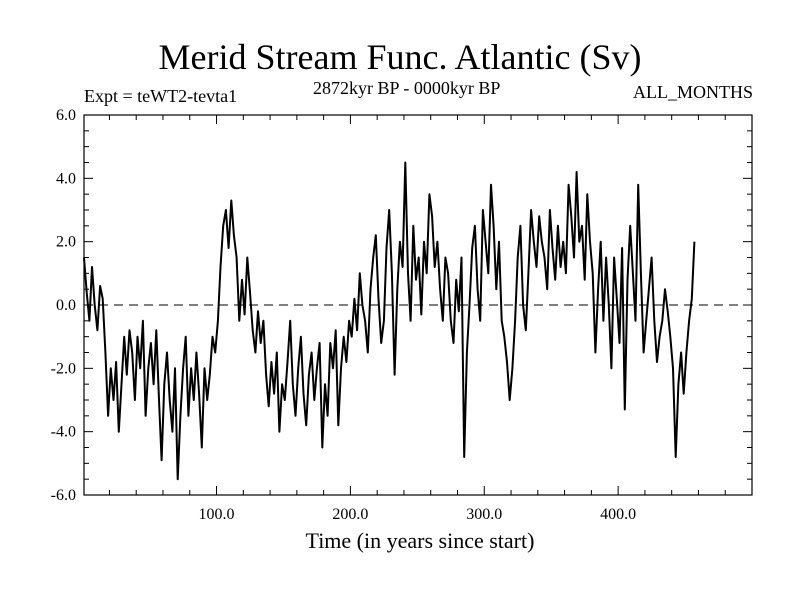 The width and height of the screenshot is (800, 600). I want to click on y-tick-label: 4.0, so click(66, 178).